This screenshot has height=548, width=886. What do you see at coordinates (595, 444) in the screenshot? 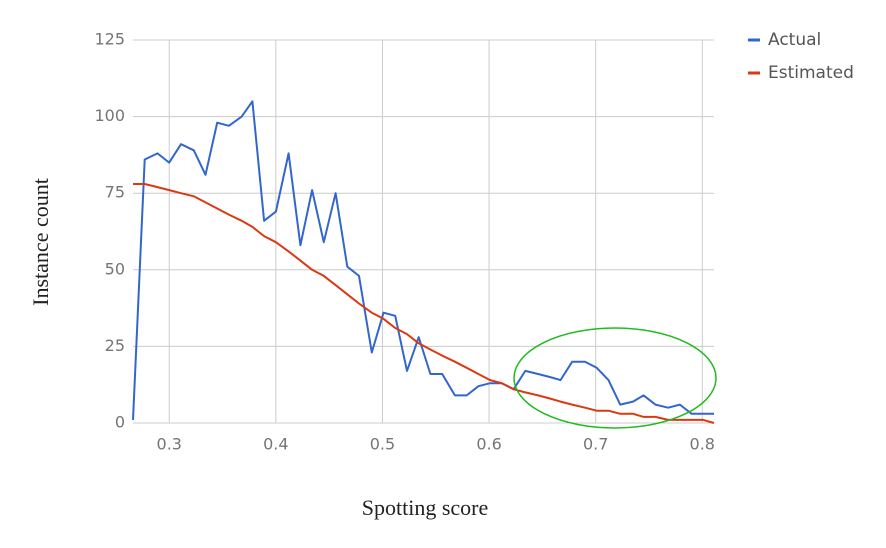
I see `x-tick-label: 0.7` at bounding box center [595, 444].